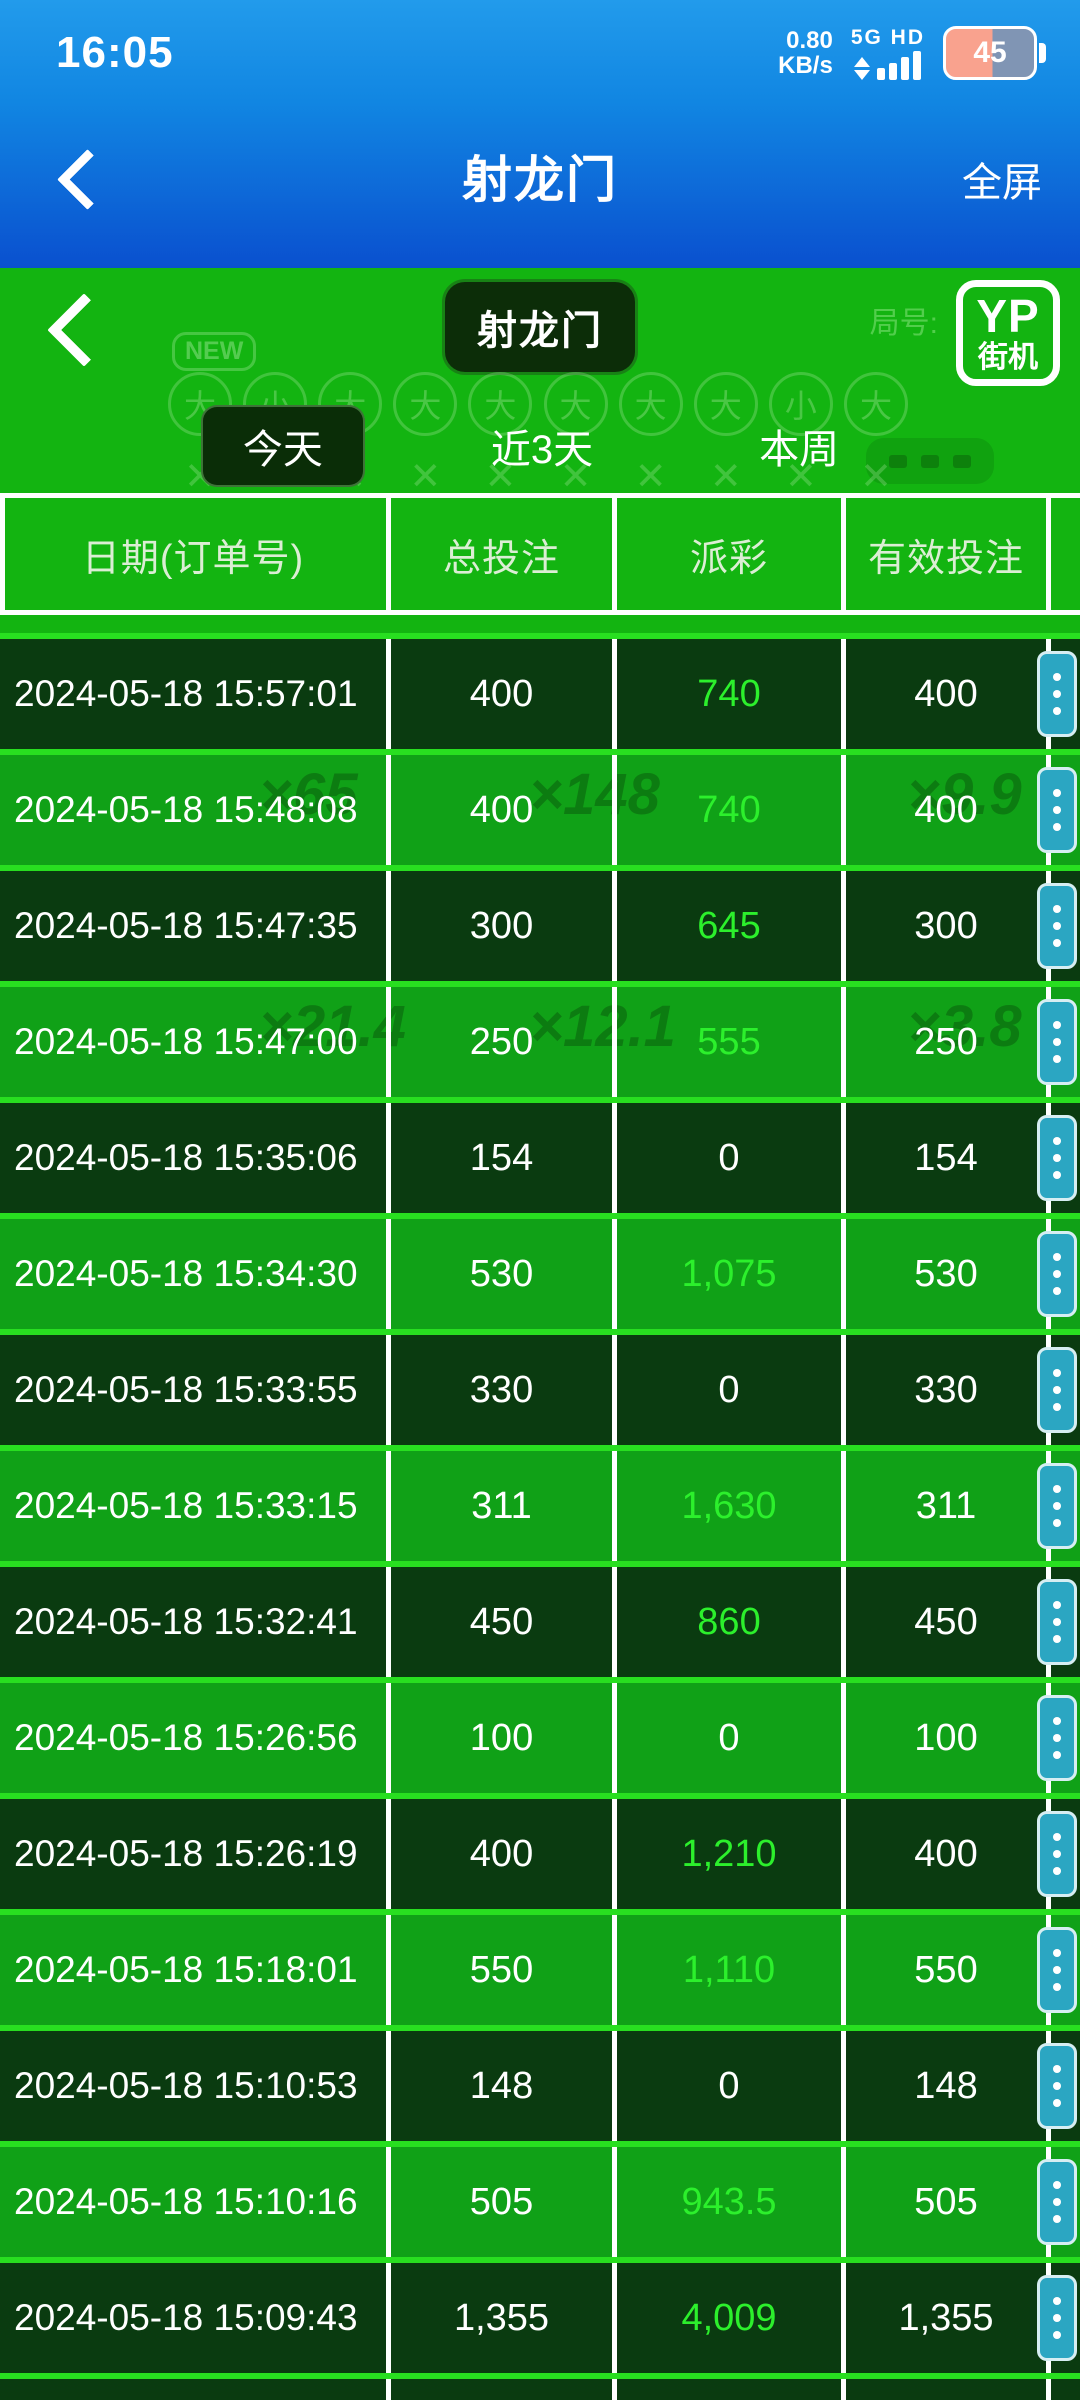 This screenshot has width=1080, height=2400. Describe the element at coordinates (943, 2202) in the screenshot. I see `row-valid-bet: 505` at that location.